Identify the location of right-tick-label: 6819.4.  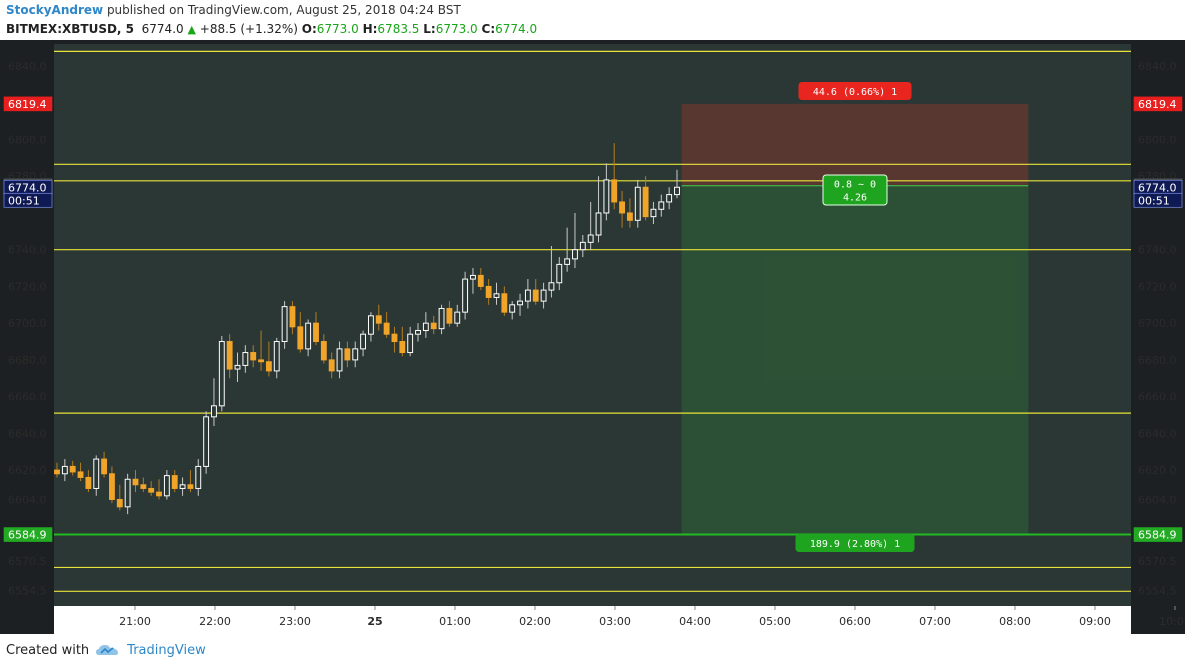
(1157, 104).